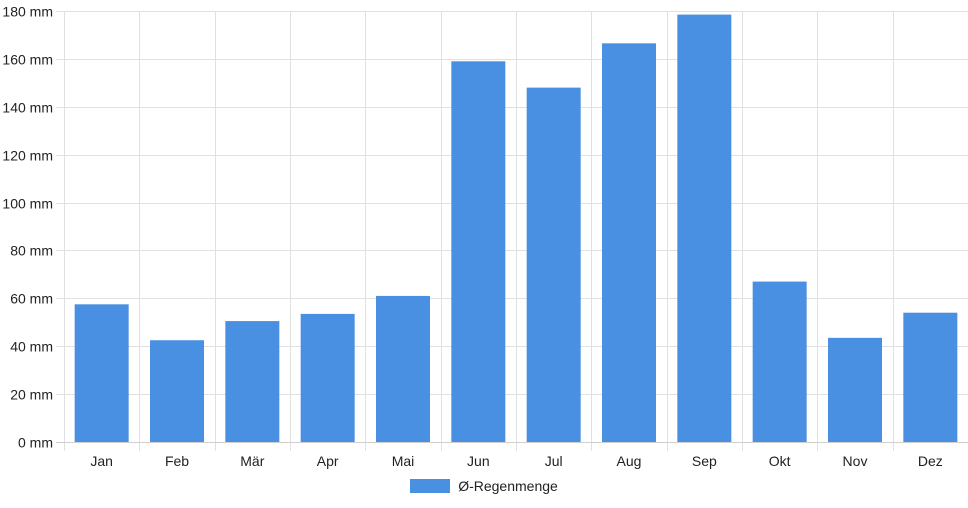 The width and height of the screenshot is (968, 508). What do you see at coordinates (177, 391) in the screenshot?
I see `bar-feb` at bounding box center [177, 391].